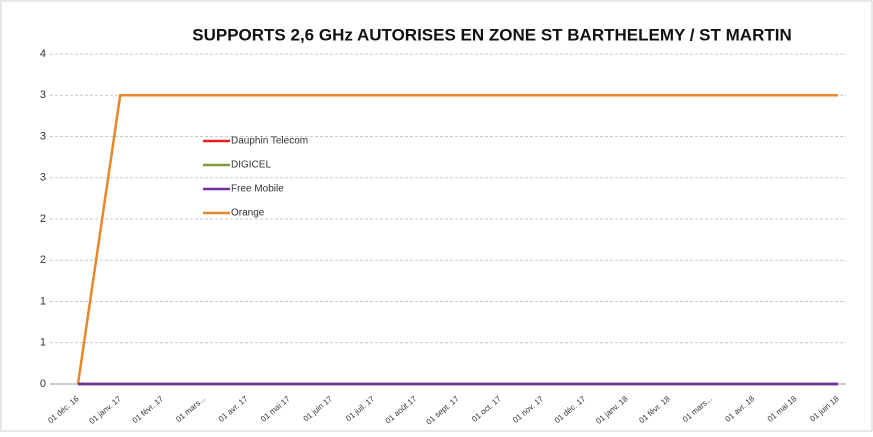 The height and width of the screenshot is (437, 873). I want to click on legend-label: Dauphin Telecom, so click(269, 141).